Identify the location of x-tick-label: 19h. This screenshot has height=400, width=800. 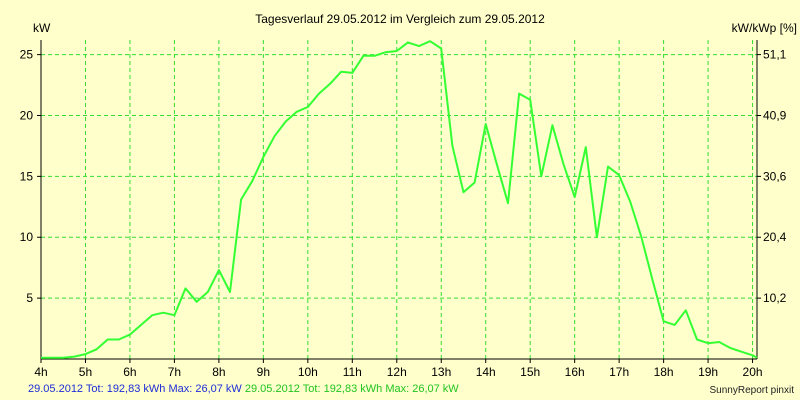
(708, 372).